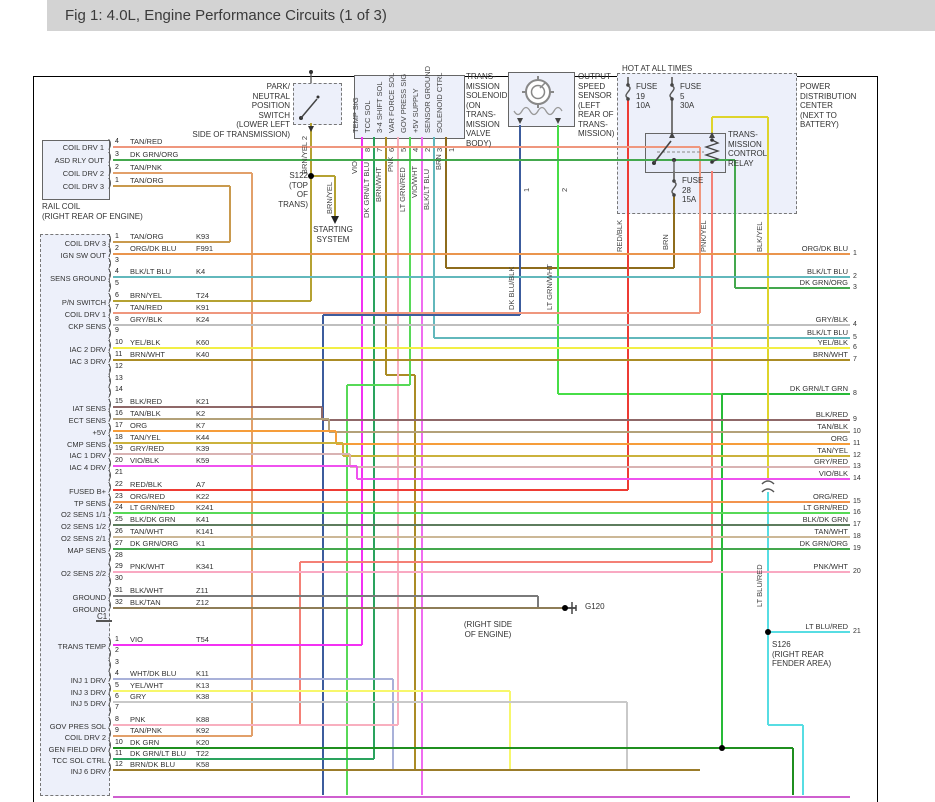 The image size is (935, 802). Describe the element at coordinates (117, 330) in the screenshot. I see `pin-number: 9` at that location.